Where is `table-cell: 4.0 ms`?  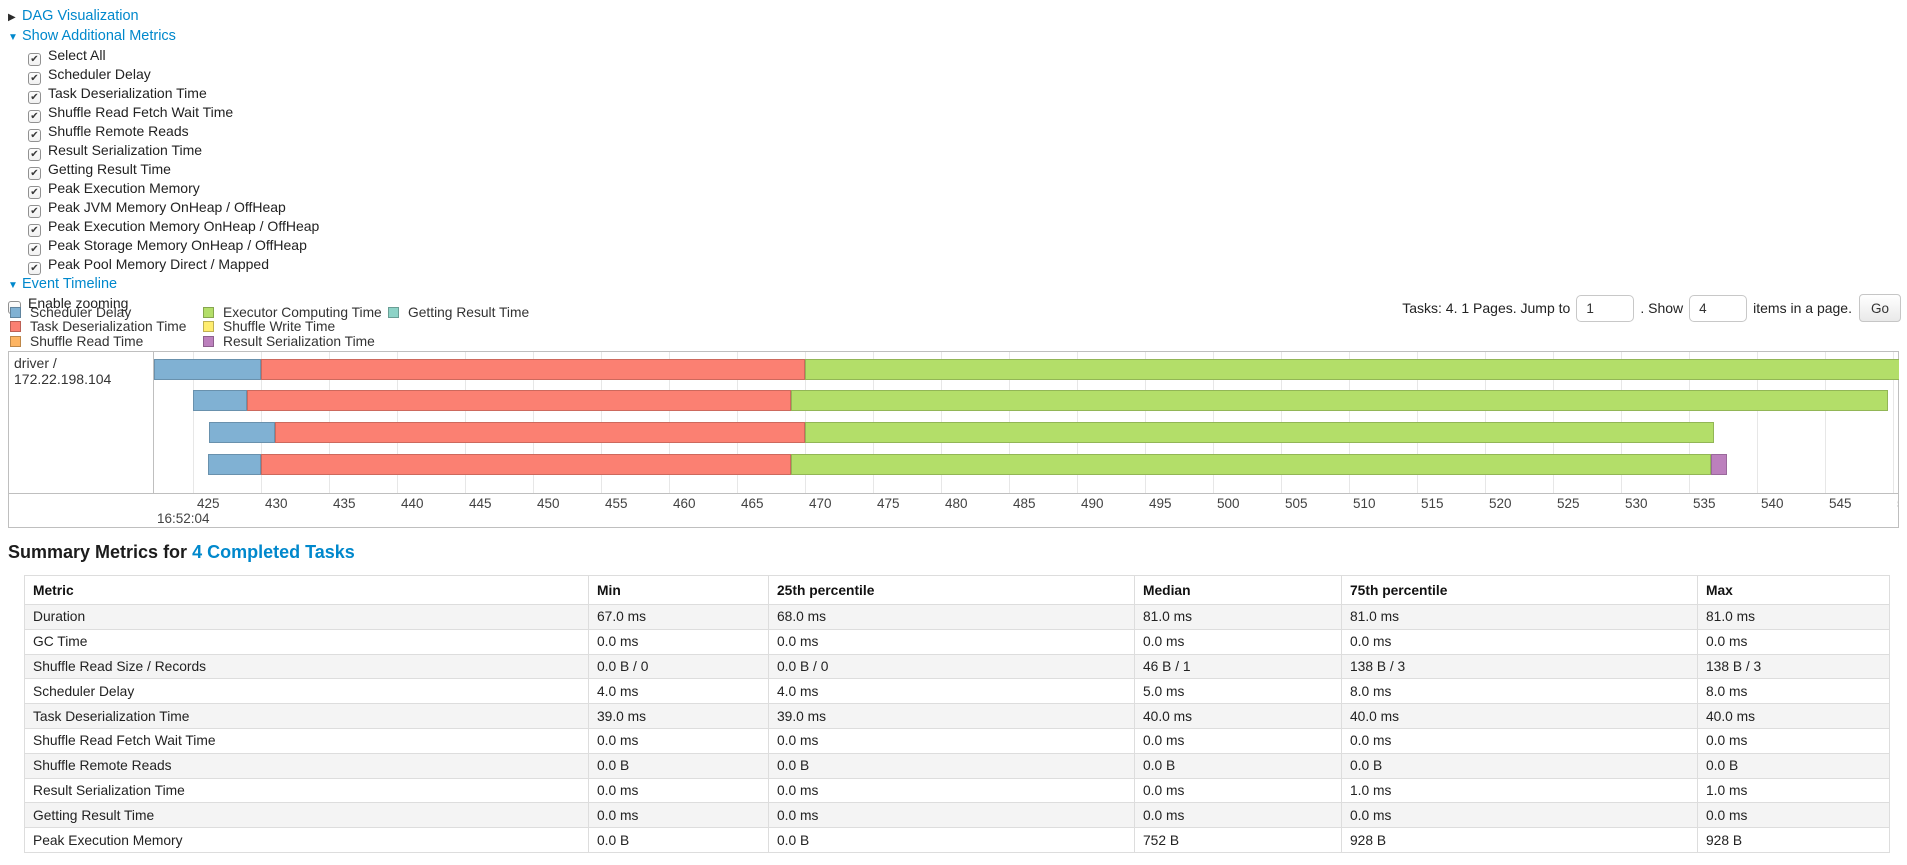 table-cell: 4.0 ms is located at coordinates (951, 691).